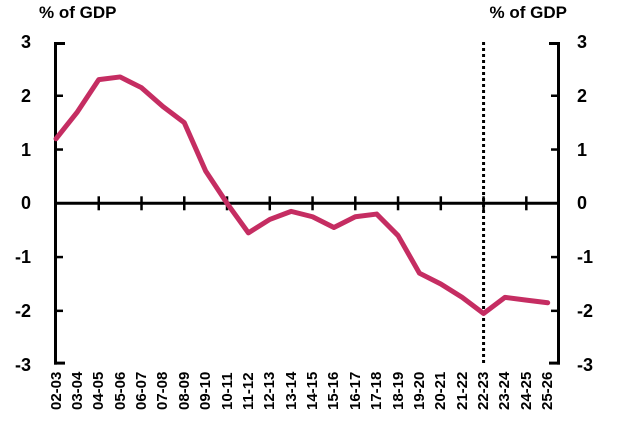  I want to click on x-axis-label: 13-14, so click(291, 390).